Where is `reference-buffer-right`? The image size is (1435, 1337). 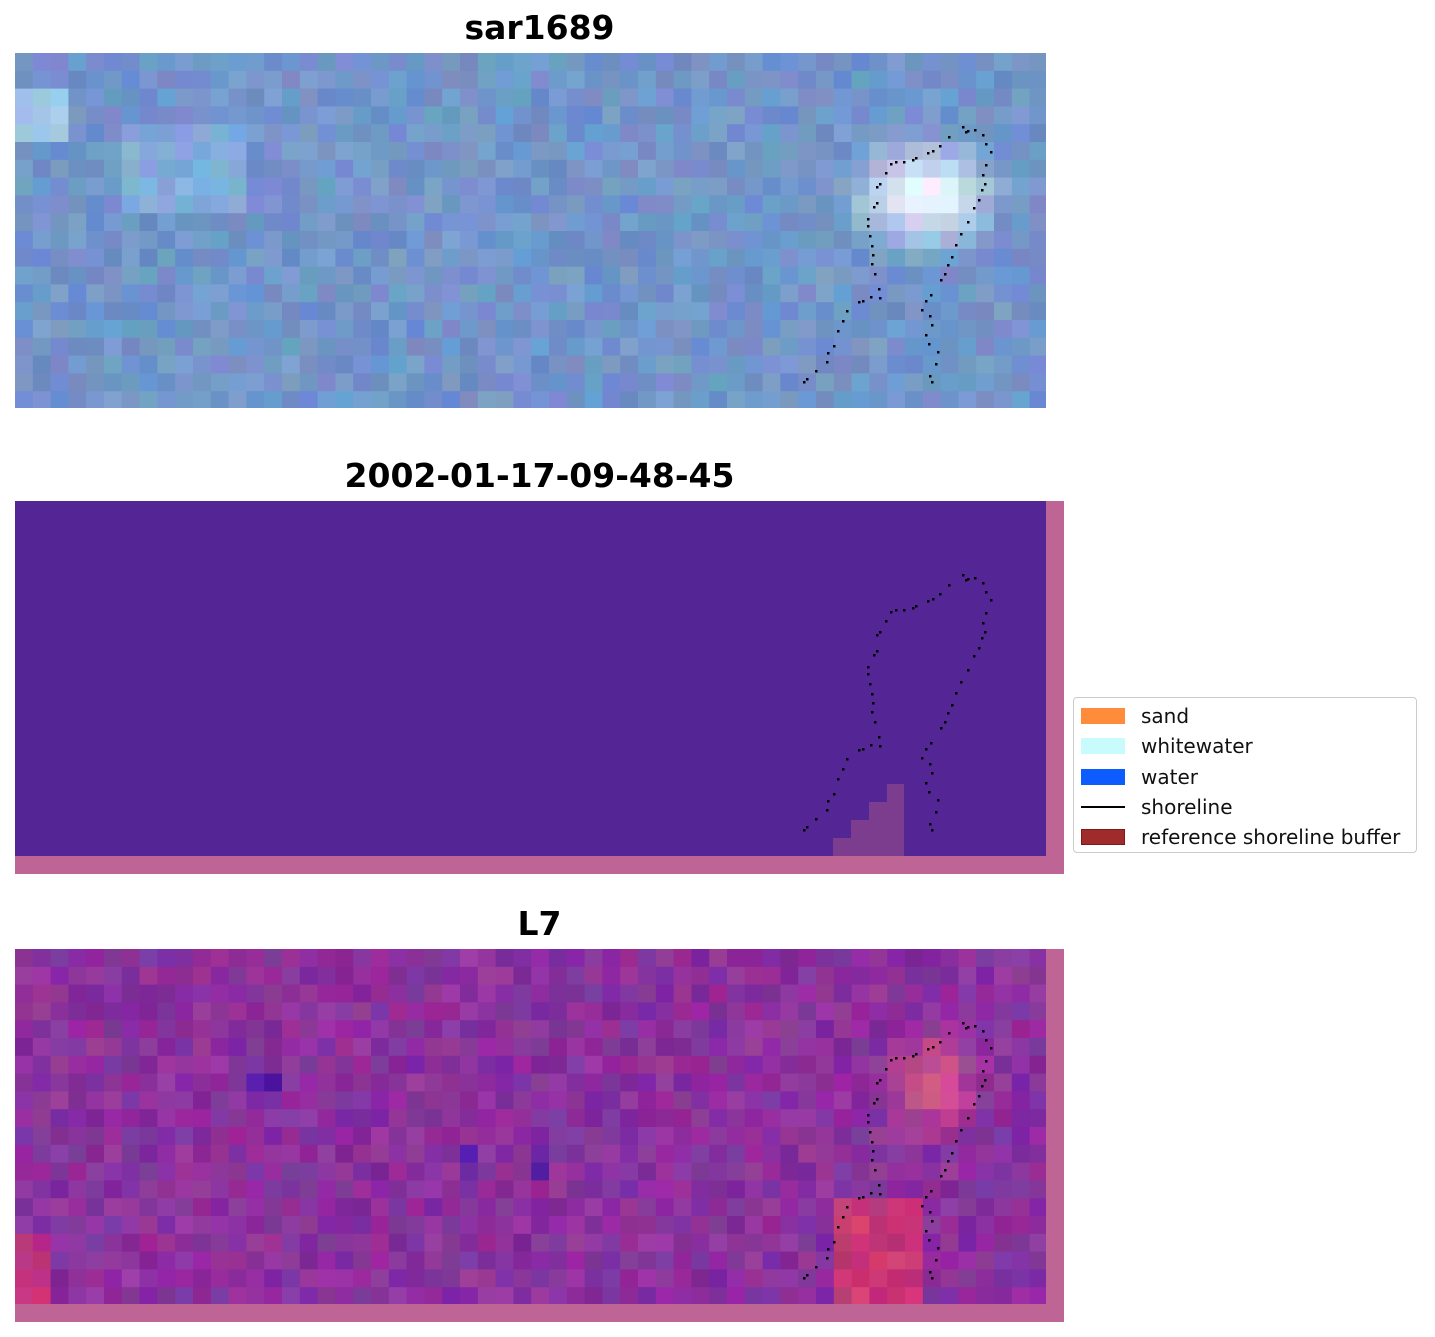 reference-buffer-right is located at coordinates (1055, 1135).